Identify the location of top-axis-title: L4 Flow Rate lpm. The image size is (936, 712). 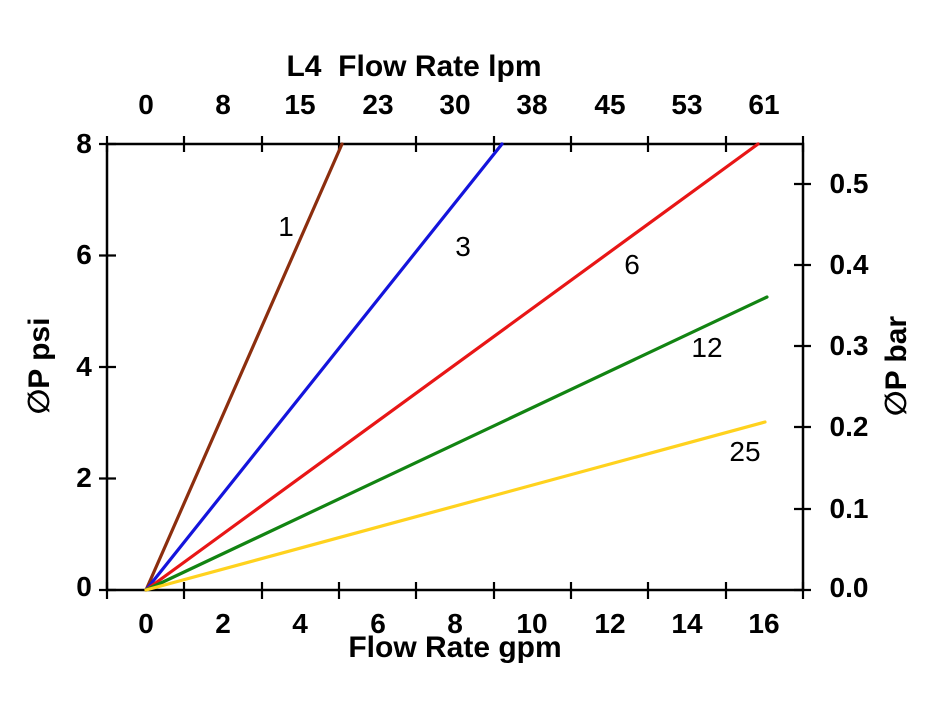
(414, 66).